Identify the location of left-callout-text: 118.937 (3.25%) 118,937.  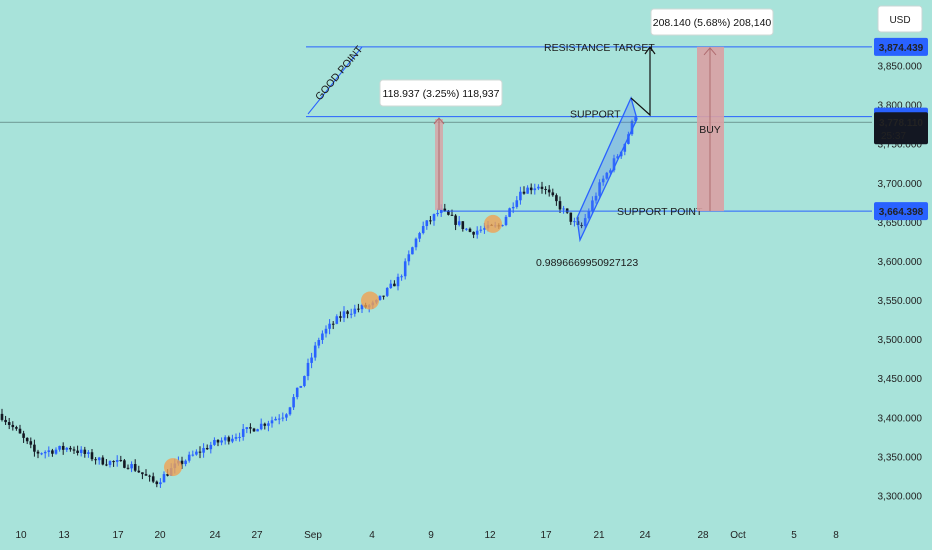
(441, 94).